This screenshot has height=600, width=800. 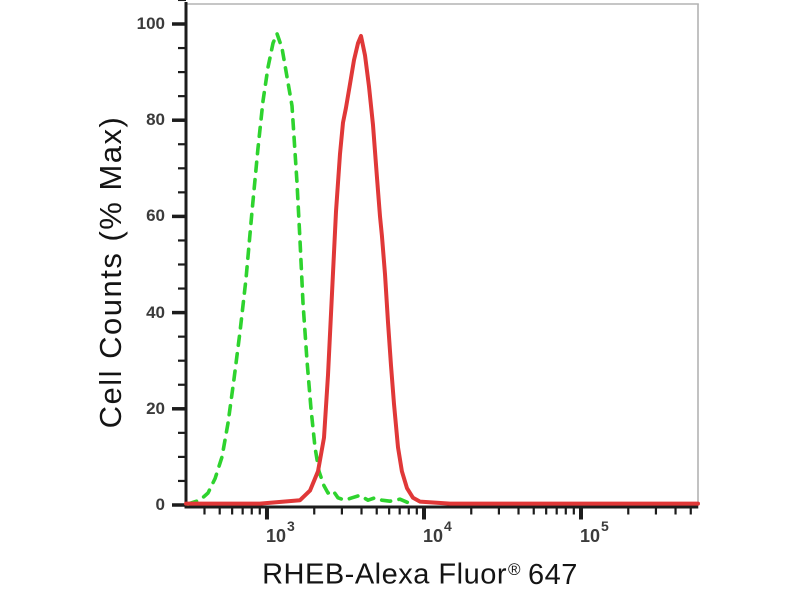 I want to click on y-tick-label-80: 80, so click(x=155, y=120).